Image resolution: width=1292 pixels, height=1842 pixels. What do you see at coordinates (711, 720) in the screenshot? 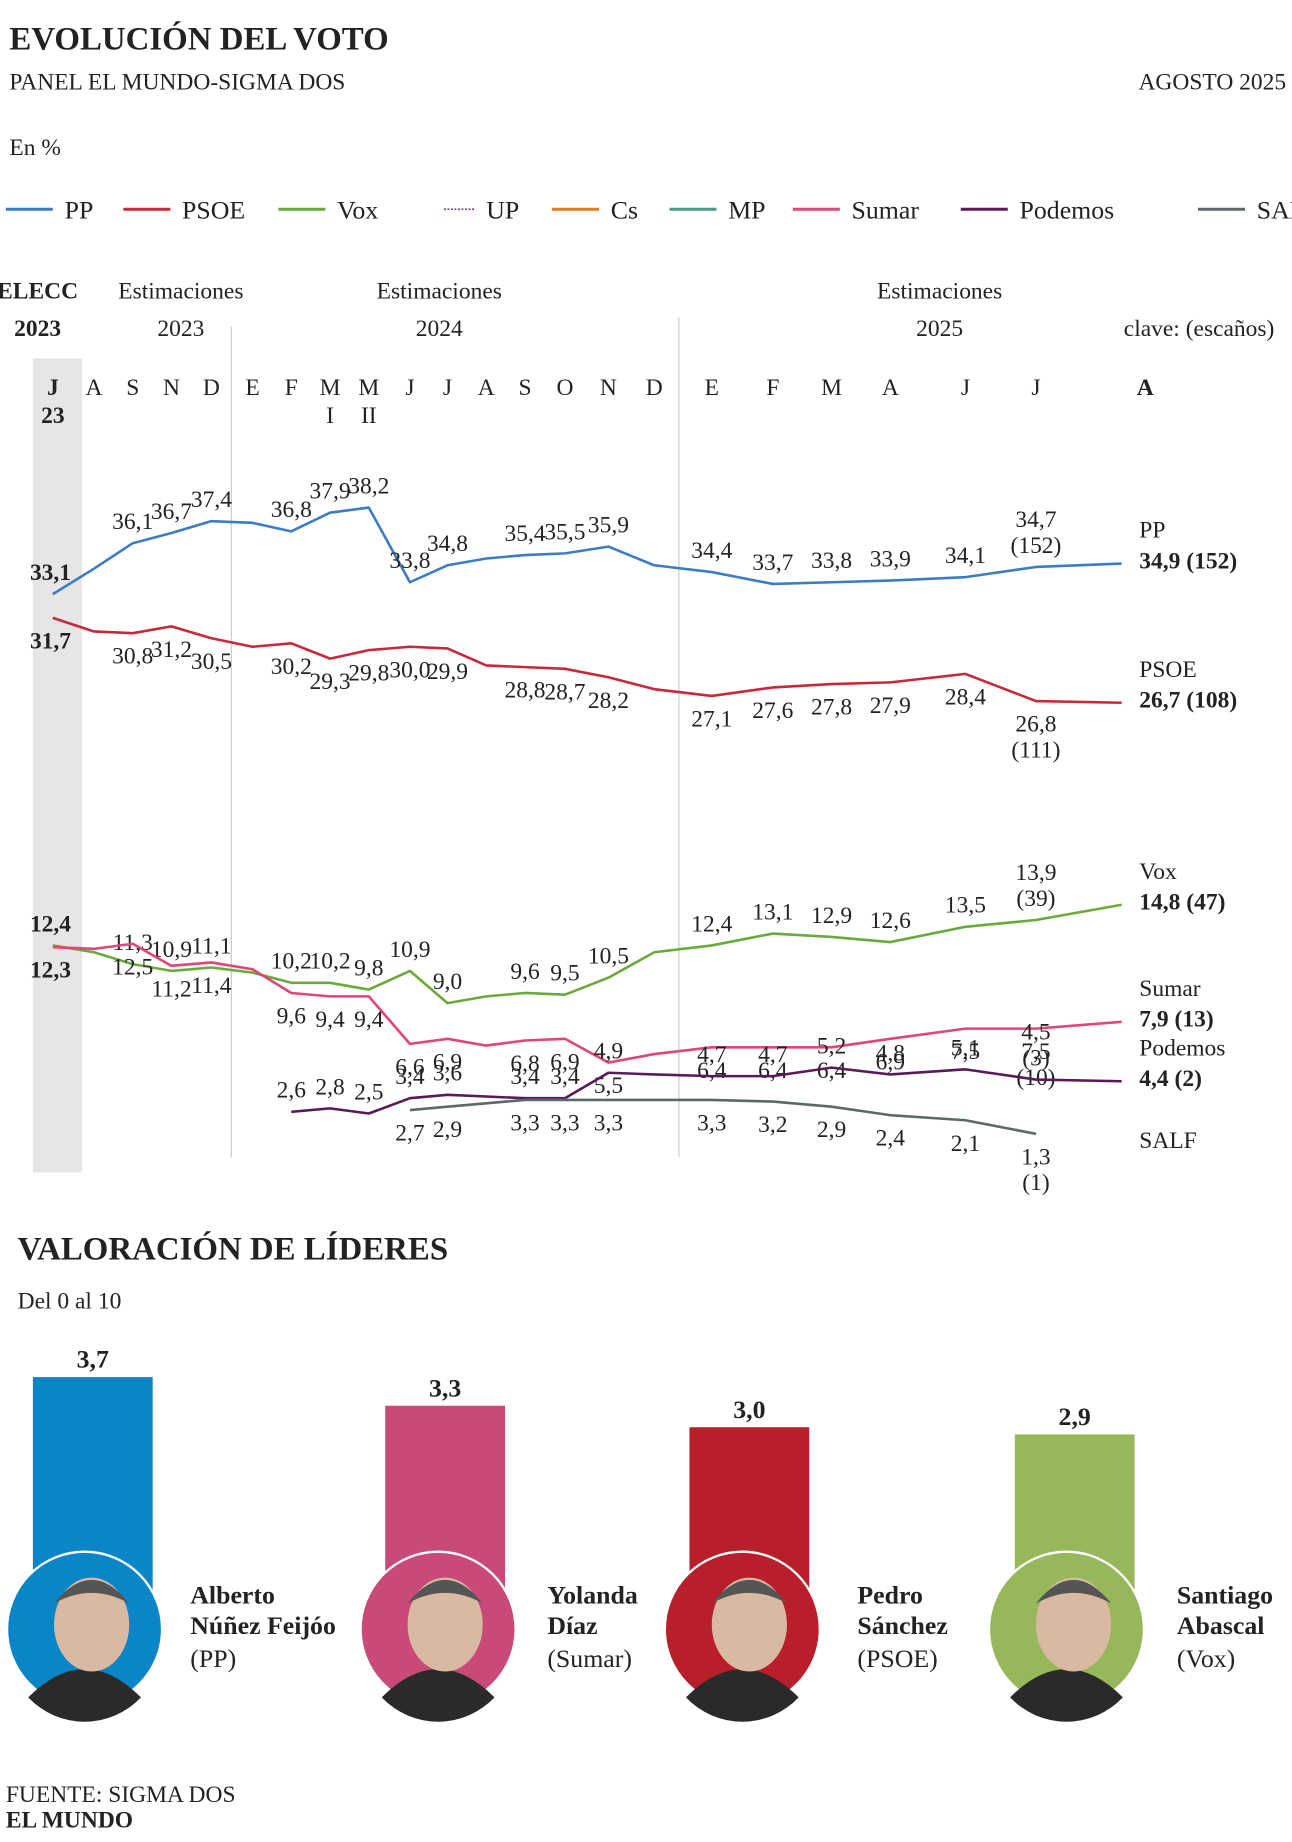
I see `value-label: 27,1` at bounding box center [711, 720].